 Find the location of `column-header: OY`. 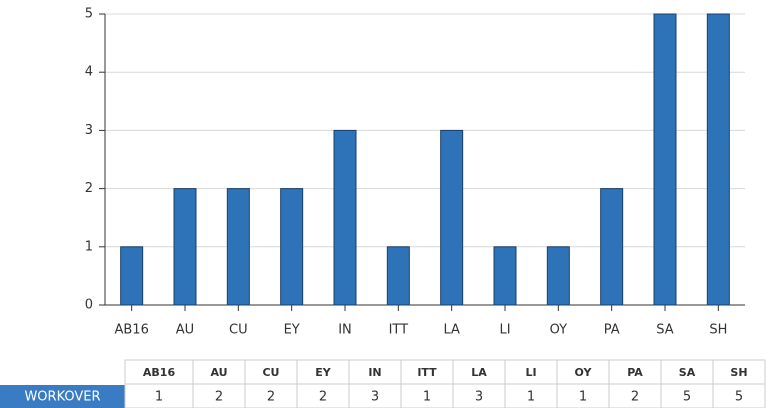

column-header: OY is located at coordinates (584, 372).